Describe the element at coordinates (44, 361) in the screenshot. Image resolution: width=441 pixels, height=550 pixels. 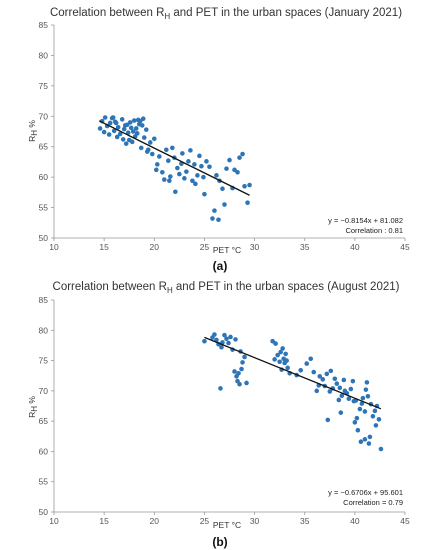
I see `y-tick-label: 75` at that location.